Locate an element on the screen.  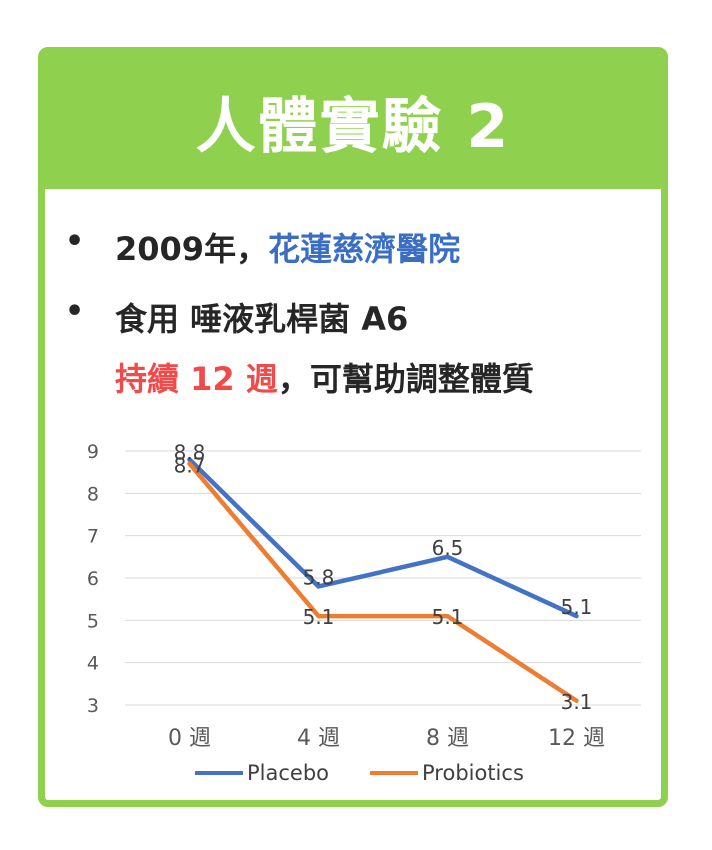
y-tick-label: 9 is located at coordinates (93, 452).